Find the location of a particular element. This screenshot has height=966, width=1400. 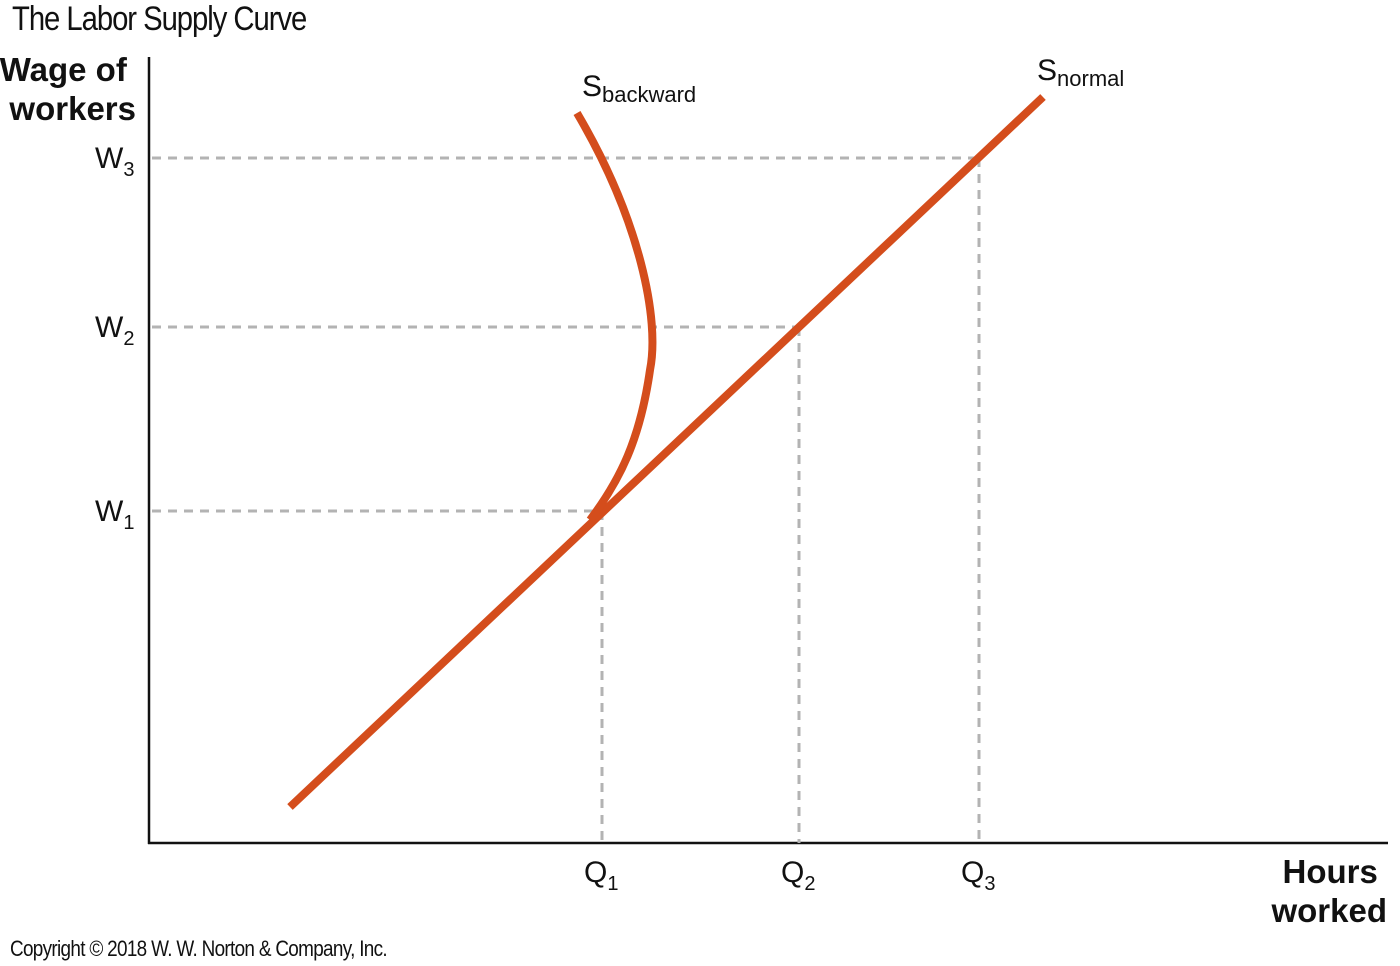

x-axis-title-line1: Hours is located at coordinates (1329, 871).